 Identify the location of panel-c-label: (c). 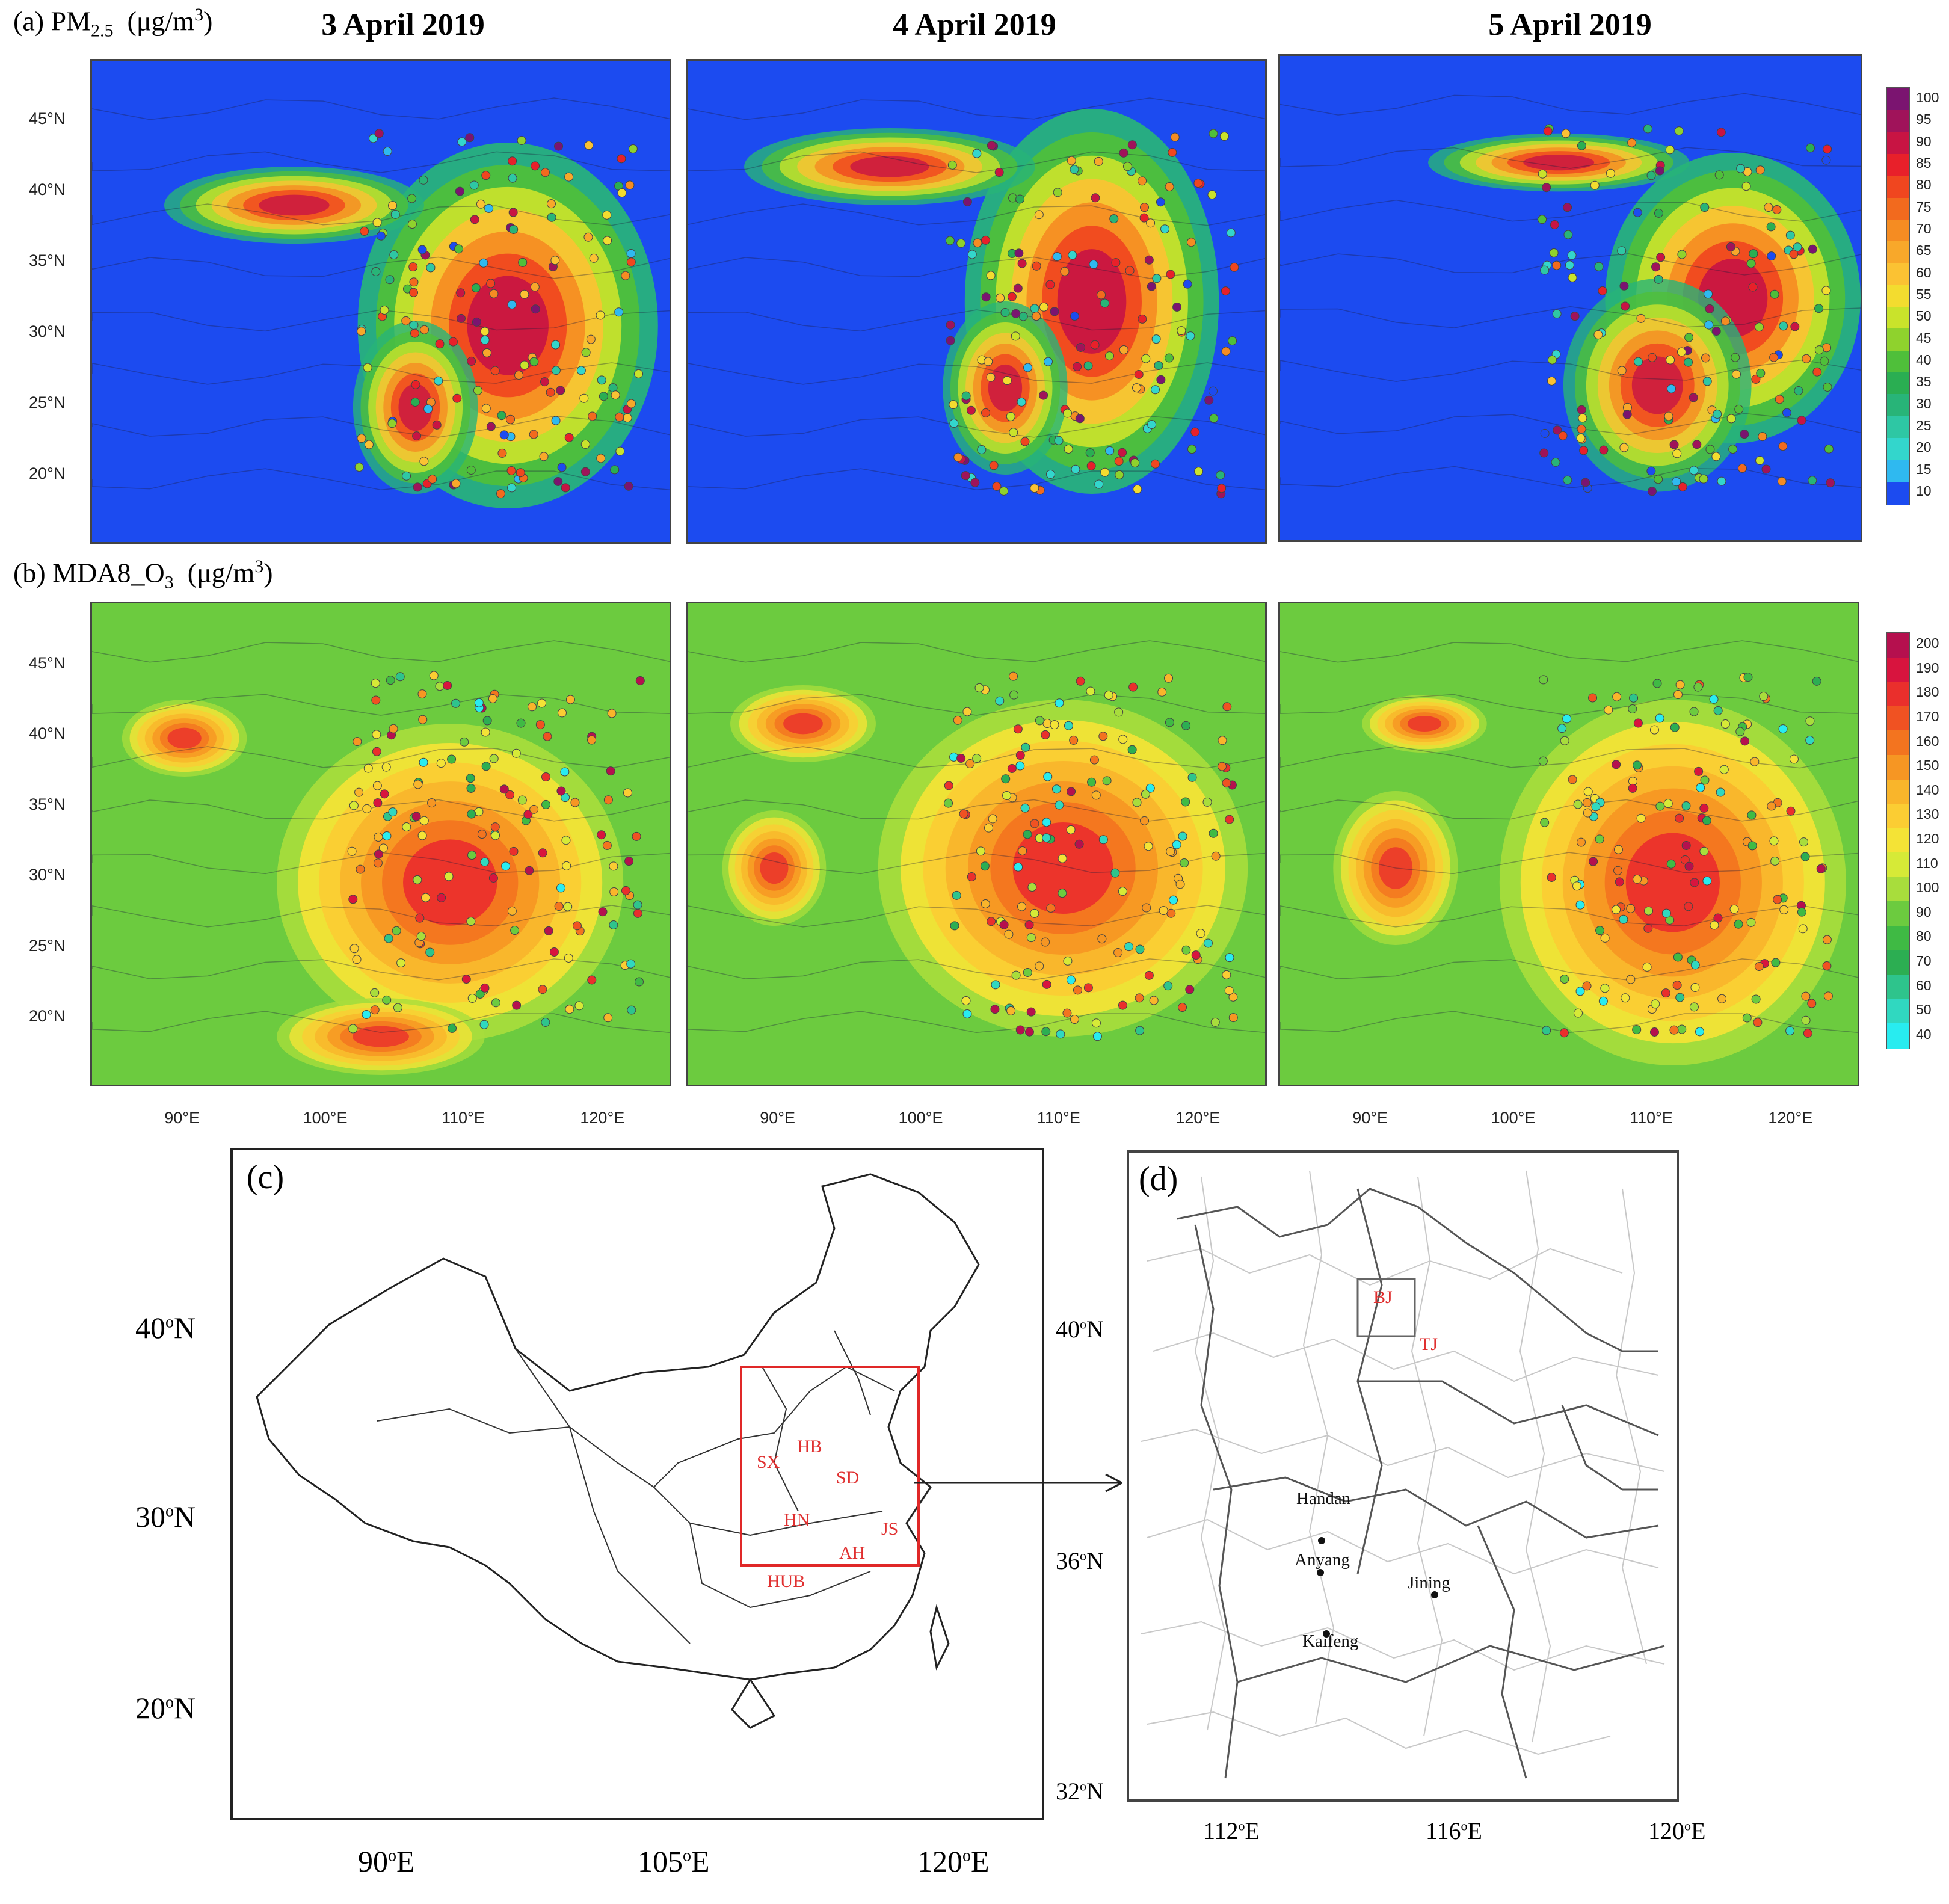
(266, 1178).